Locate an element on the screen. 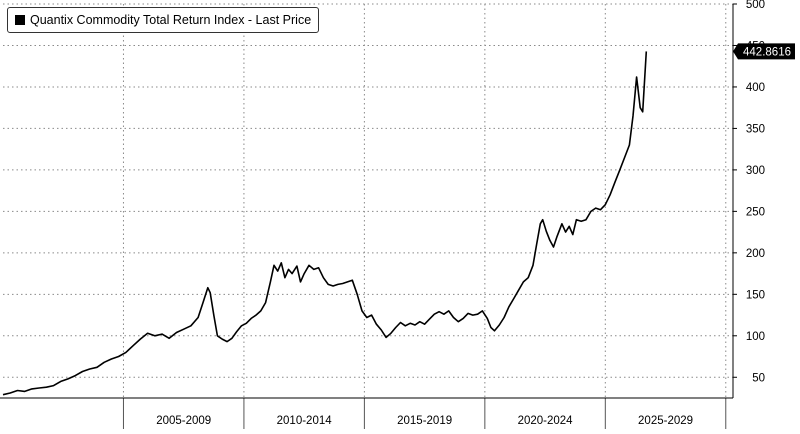 This screenshot has width=800, height=434. y-tick-label: 400 is located at coordinates (755, 88).